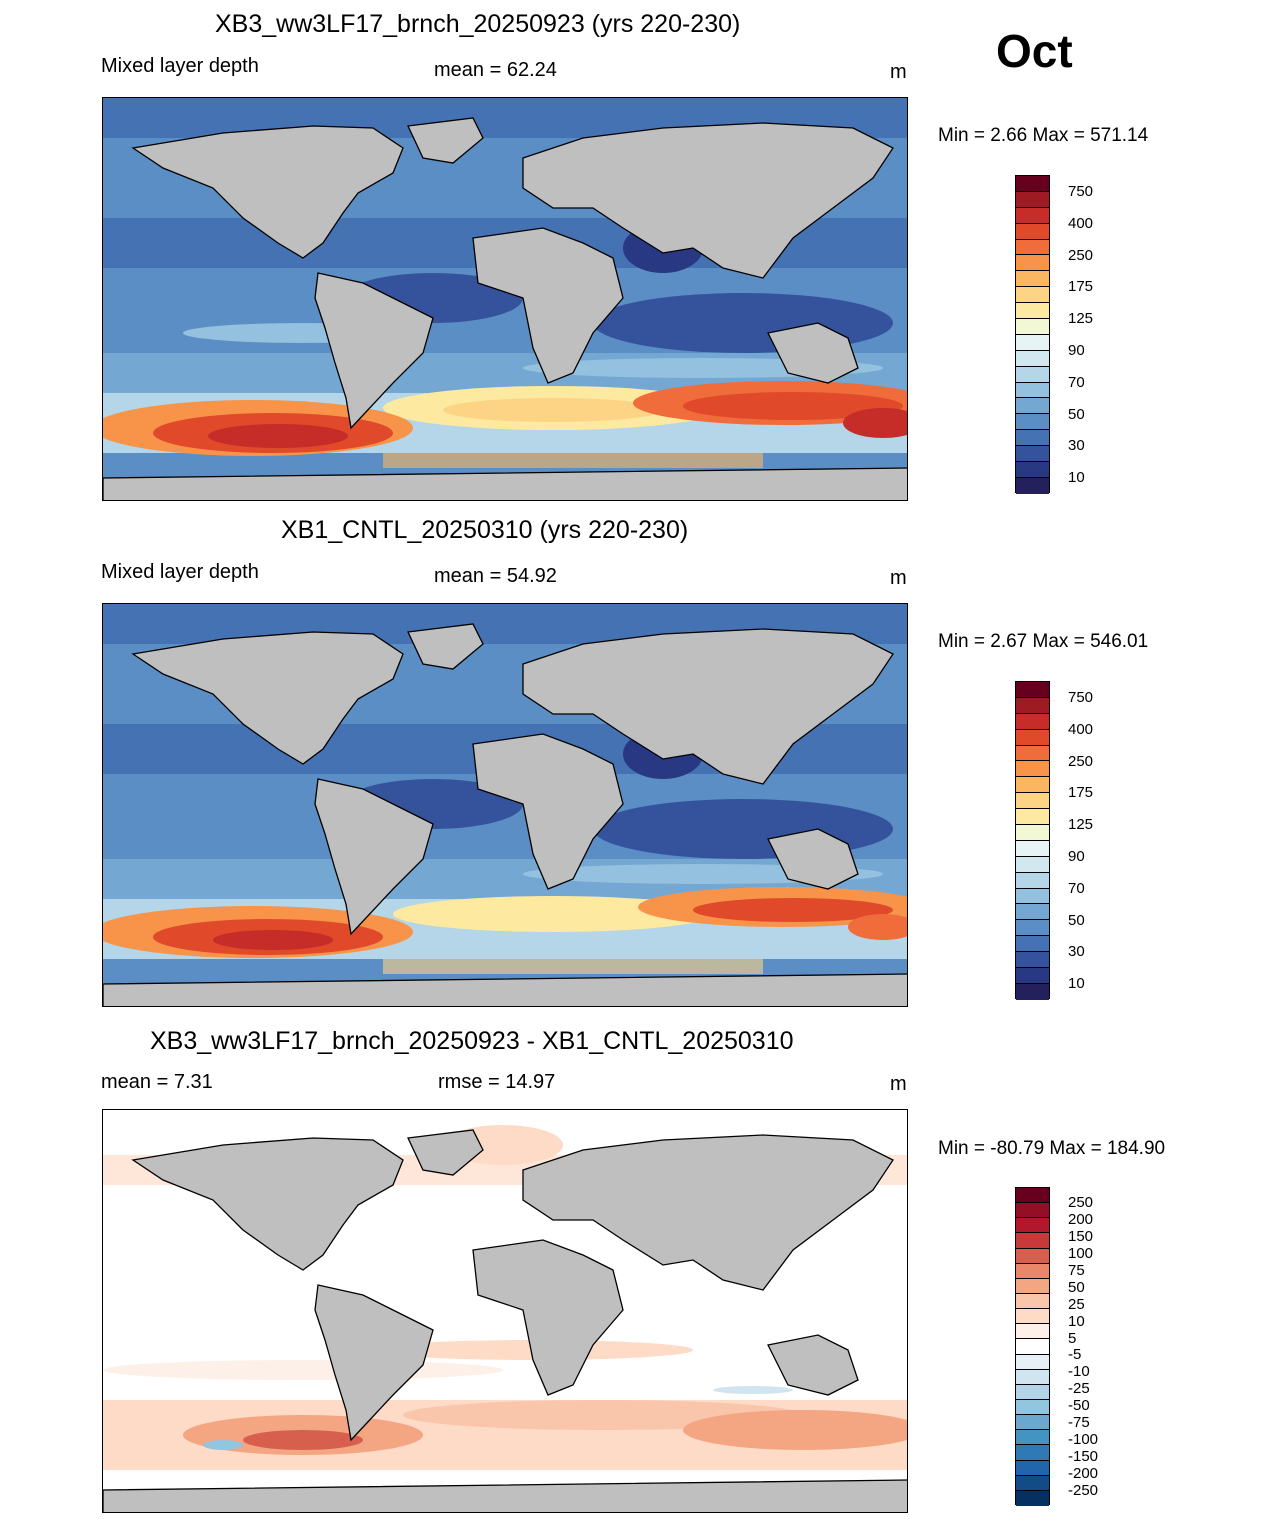  I want to click on colorbar-label: 125, so click(1081, 319).